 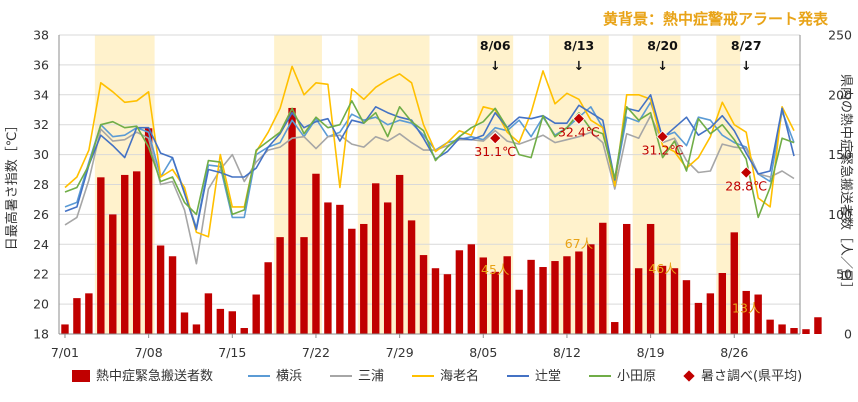 What do you see at coordinates (289, 376) in the screenshot?
I see `legend-label-横浜: 横浜` at bounding box center [289, 376].